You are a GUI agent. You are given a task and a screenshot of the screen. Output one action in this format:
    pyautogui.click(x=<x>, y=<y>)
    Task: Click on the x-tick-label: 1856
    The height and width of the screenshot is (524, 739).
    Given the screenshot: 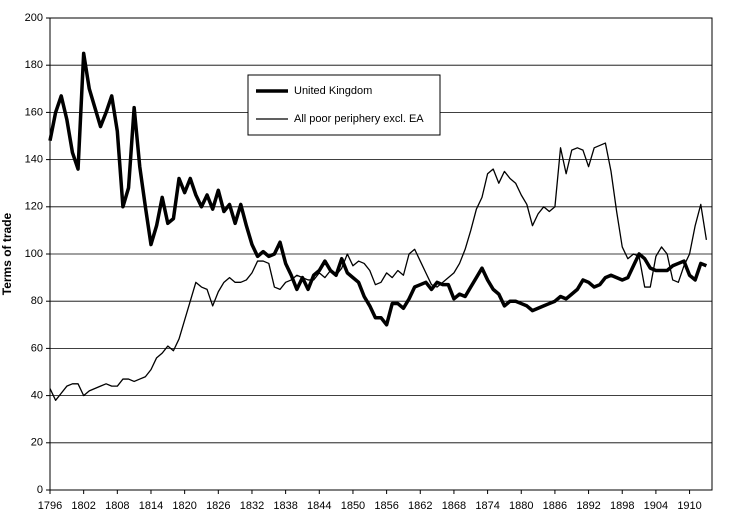 What is the action you would take?
    pyautogui.click(x=386, y=506)
    